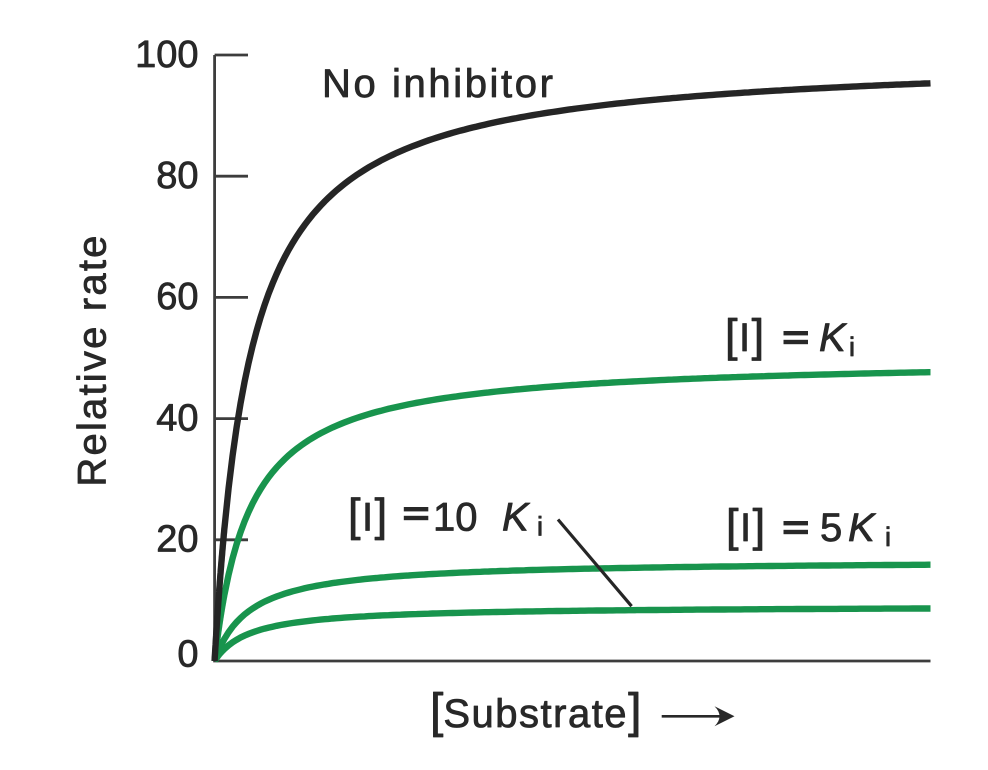  Describe the element at coordinates (187, 654) in the screenshot. I see `svg-text: 0` at that location.